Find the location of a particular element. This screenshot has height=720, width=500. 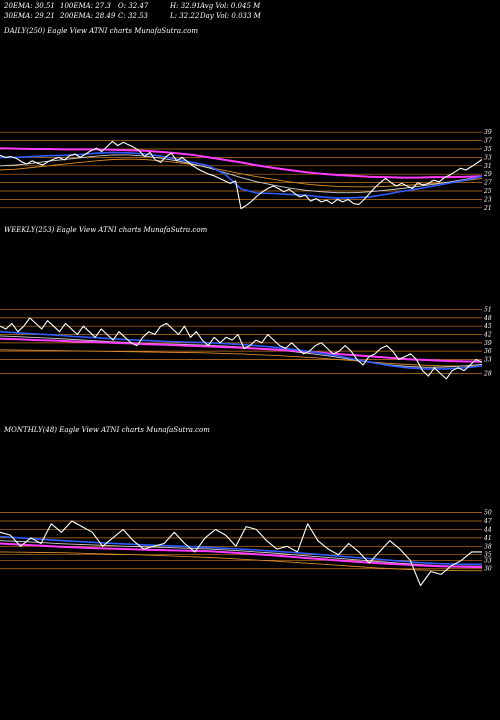

daily-ema-magenta-line is located at coordinates (241, 163).